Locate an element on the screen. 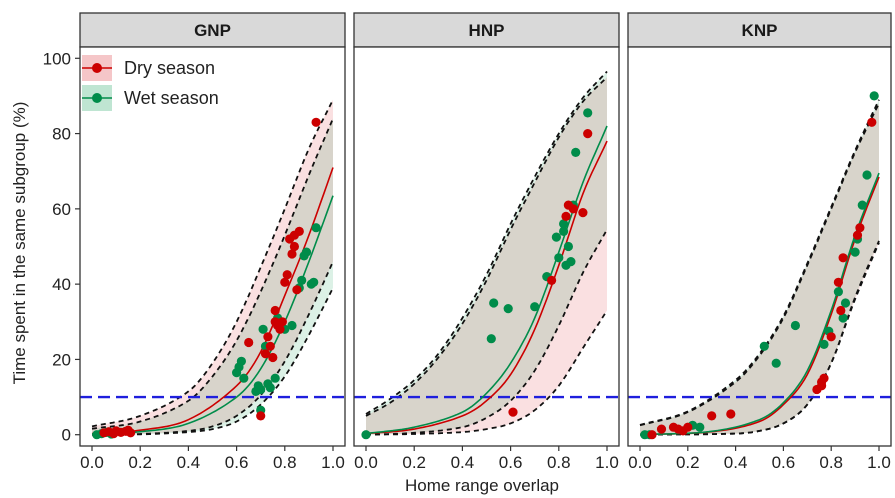  y-tick-label: 40 is located at coordinates (61, 284).